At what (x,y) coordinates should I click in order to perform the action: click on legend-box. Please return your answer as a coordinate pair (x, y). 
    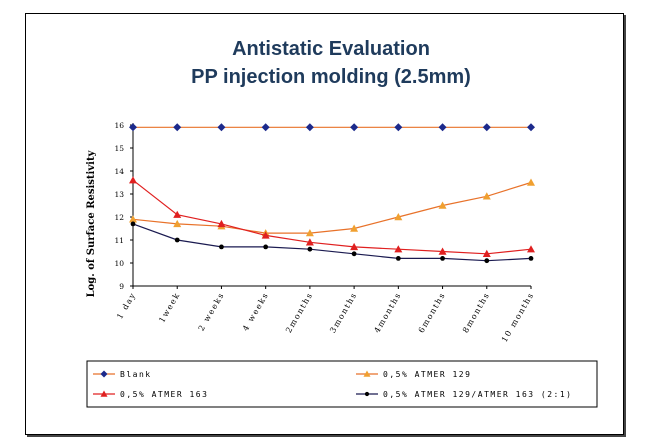
    Looking at the image, I should click on (342, 384).